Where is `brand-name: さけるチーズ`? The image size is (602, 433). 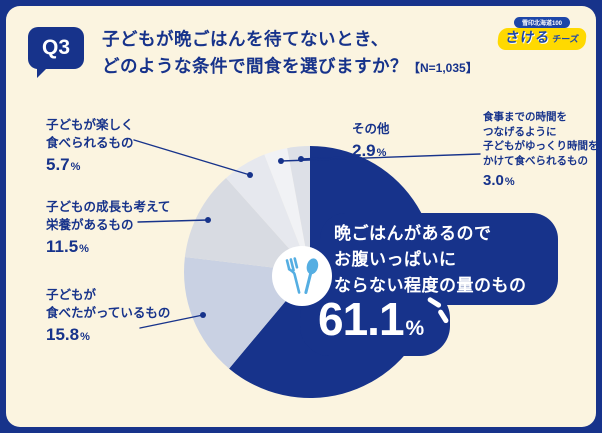
brand-name: さけるチーズ is located at coordinates (542, 39).